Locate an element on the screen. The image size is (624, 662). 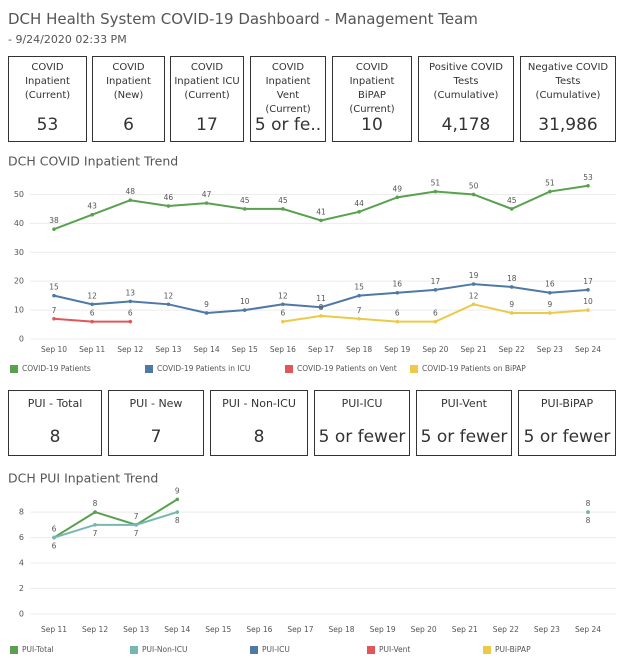
kpi-card: COVID Inpatient (New) 6 is located at coordinates (128, 99).